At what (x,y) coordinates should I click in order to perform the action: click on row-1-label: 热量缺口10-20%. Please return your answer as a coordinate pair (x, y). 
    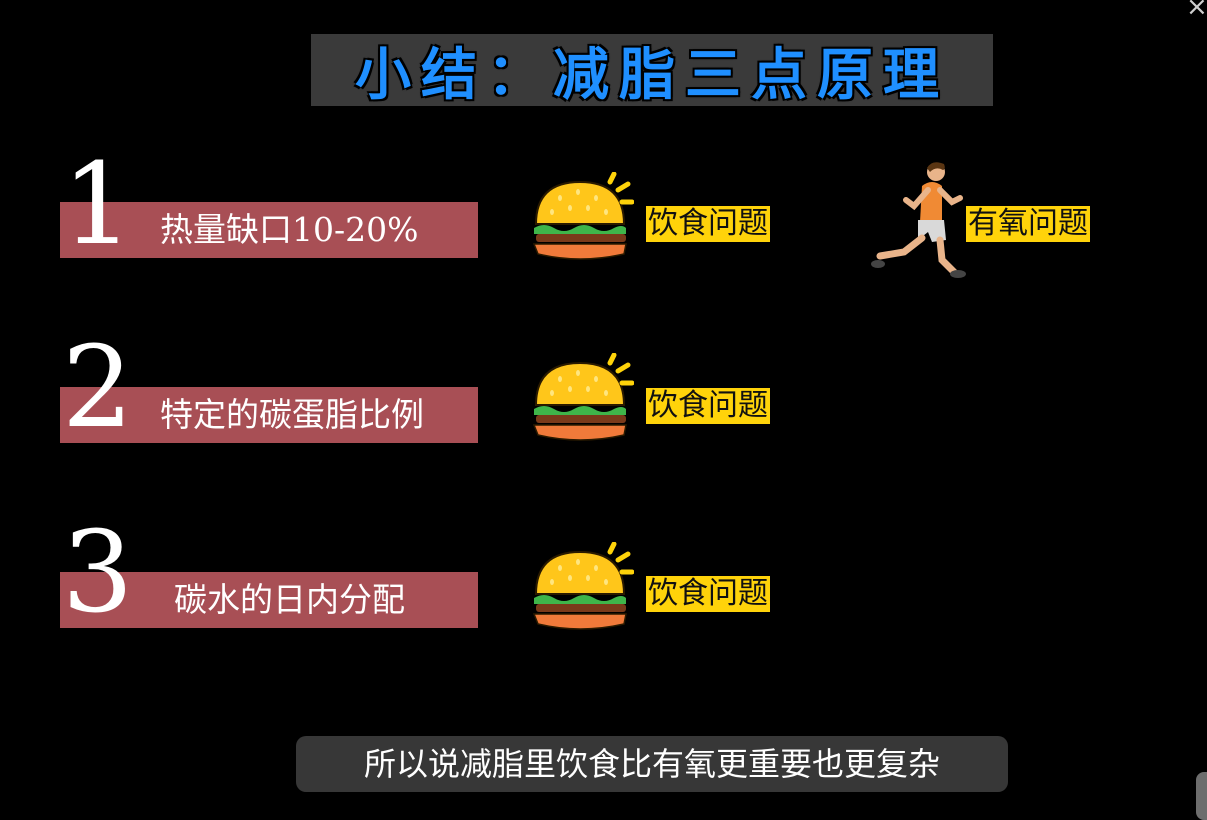
    Looking at the image, I should click on (289, 229).